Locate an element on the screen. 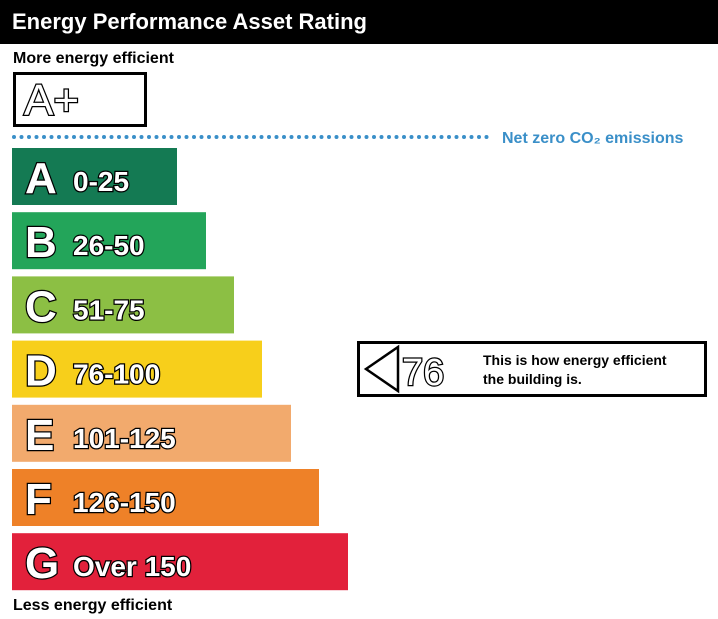  current-text: This is how energy efficient is located at coordinates (575, 360).